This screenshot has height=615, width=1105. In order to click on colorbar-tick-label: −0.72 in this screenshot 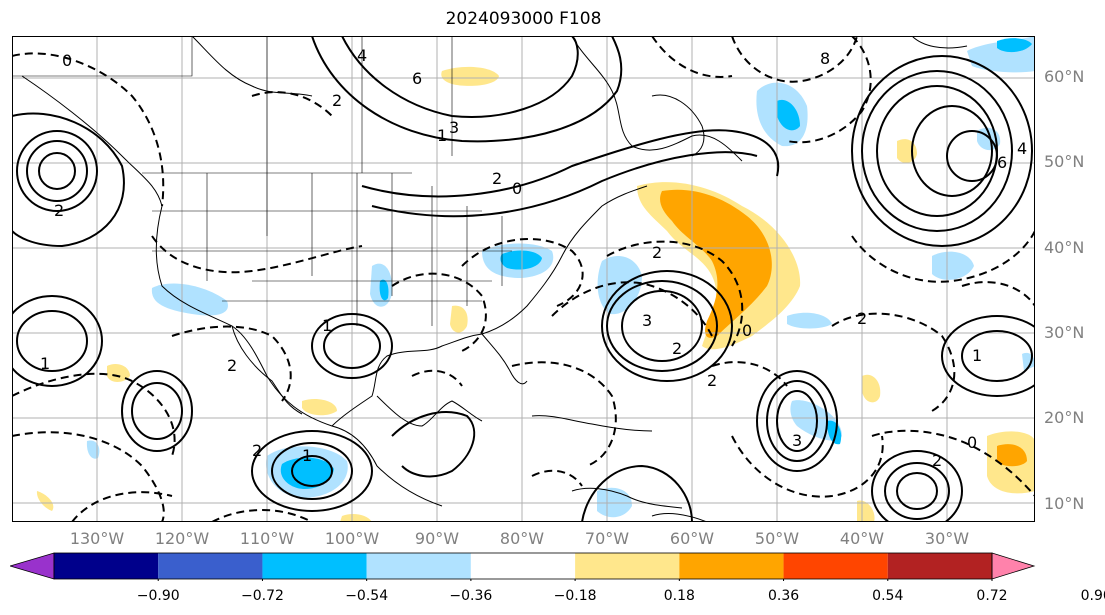, I will do `click(262, 596)`.